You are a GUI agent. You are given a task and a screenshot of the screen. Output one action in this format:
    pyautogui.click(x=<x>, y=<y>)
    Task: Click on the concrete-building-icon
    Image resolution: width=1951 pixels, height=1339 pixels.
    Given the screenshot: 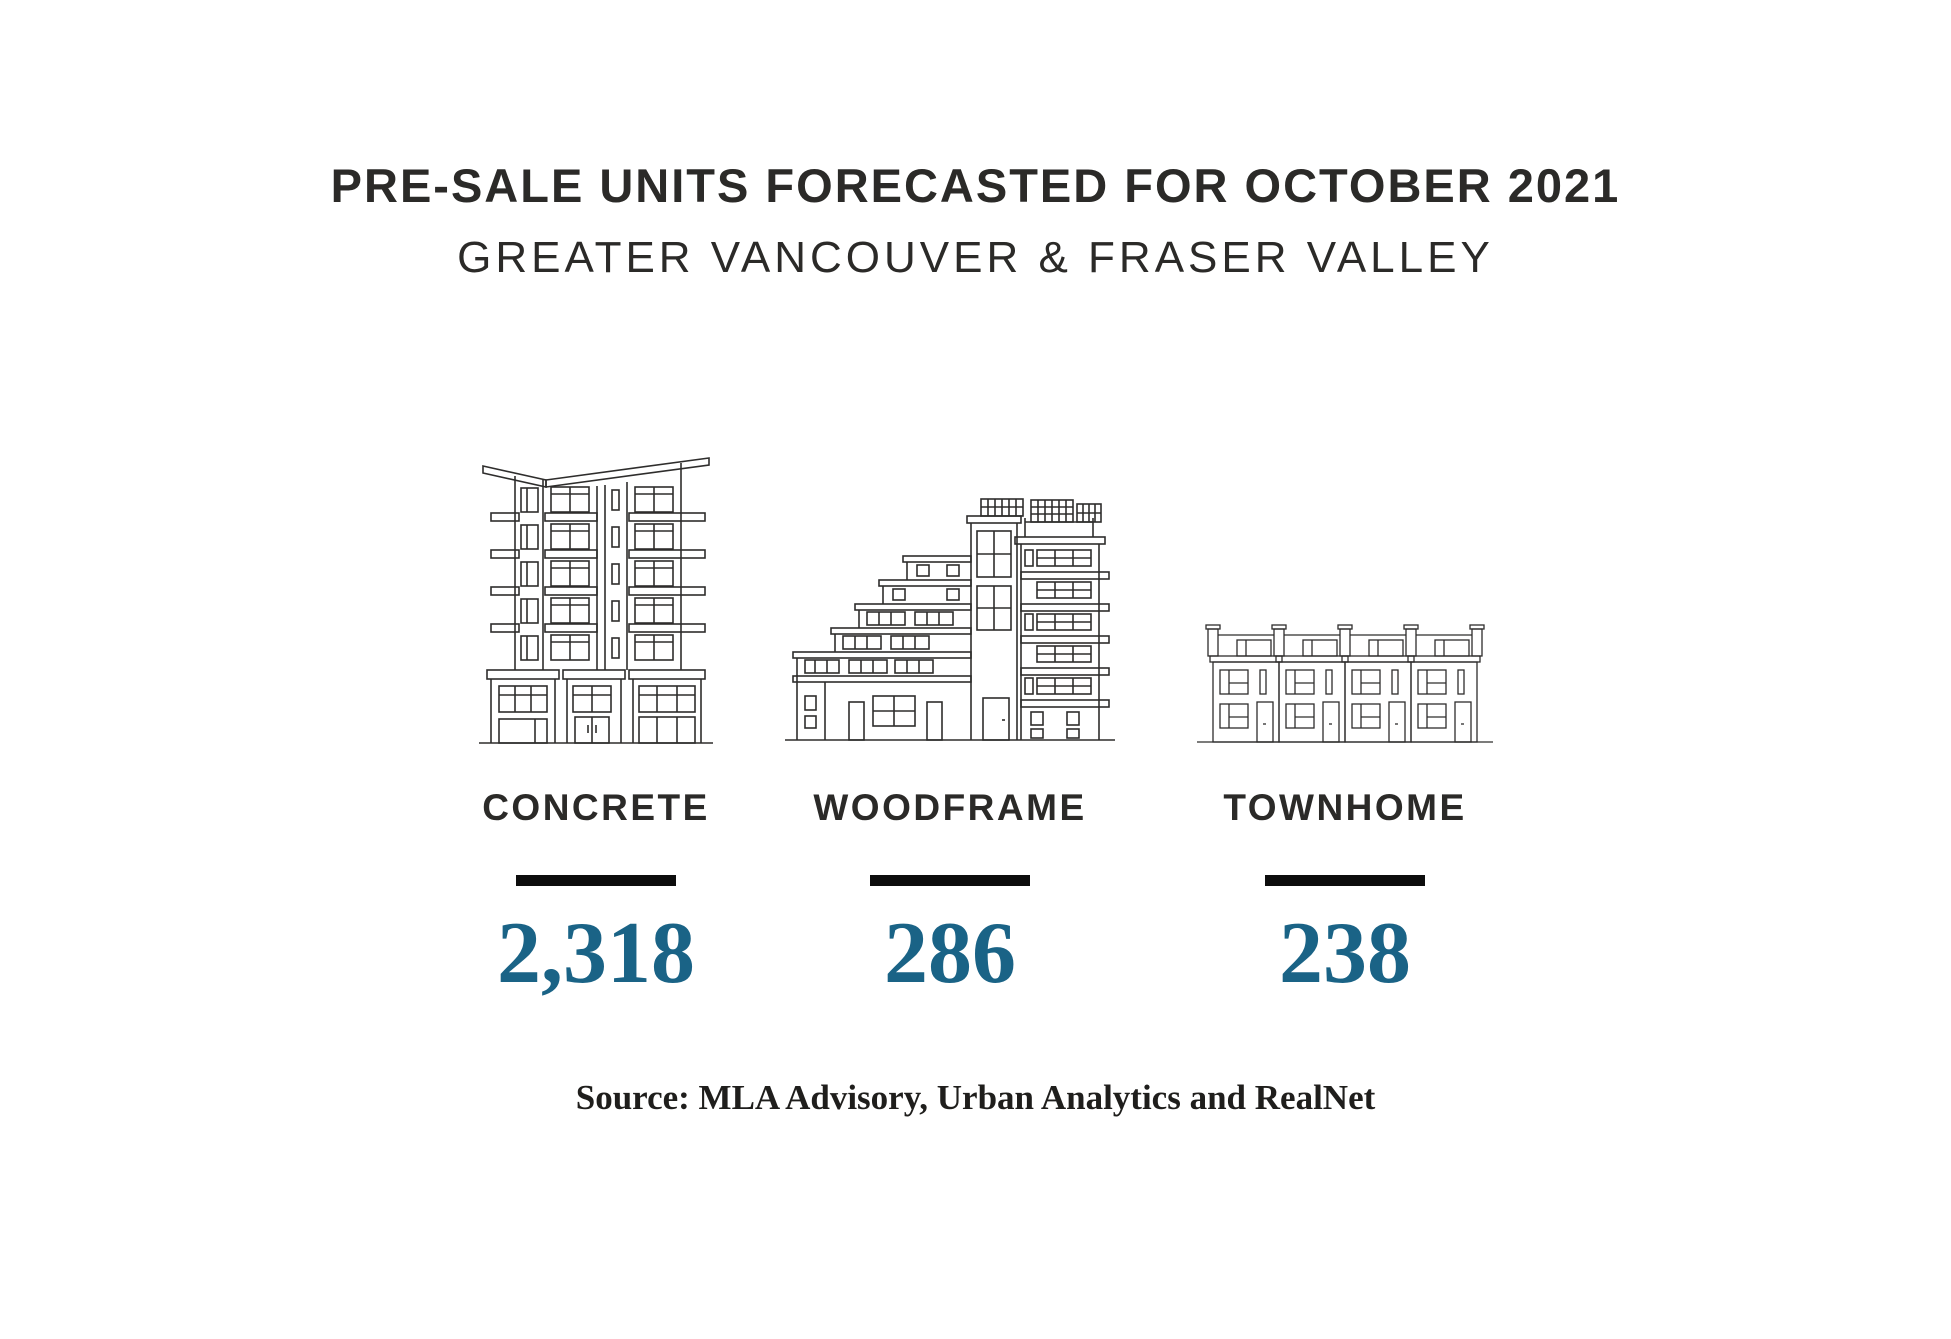 What is the action you would take?
    pyautogui.click(x=596, y=600)
    